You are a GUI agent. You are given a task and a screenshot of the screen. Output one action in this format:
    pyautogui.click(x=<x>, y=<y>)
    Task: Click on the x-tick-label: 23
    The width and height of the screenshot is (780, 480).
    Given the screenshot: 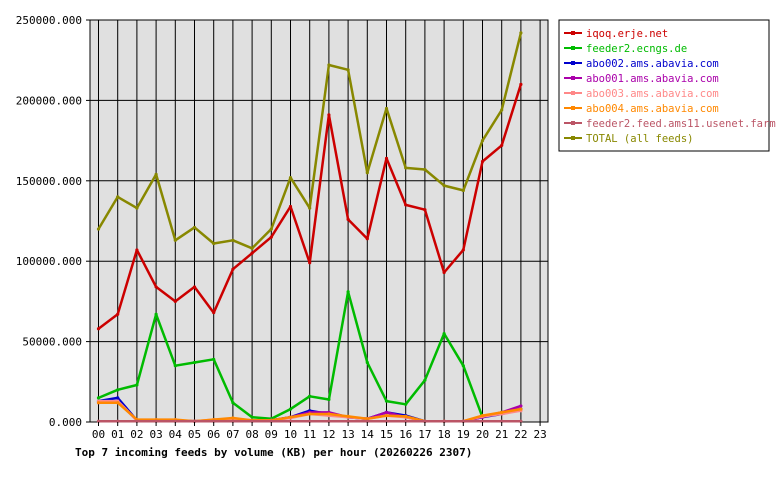 What is the action you would take?
    pyautogui.click(x=539, y=434)
    